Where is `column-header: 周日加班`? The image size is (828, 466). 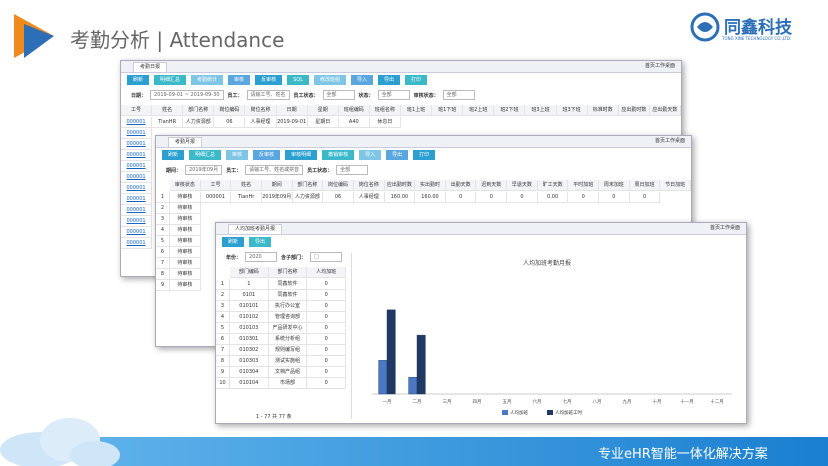 column-header: 周日加班 is located at coordinates (645, 185).